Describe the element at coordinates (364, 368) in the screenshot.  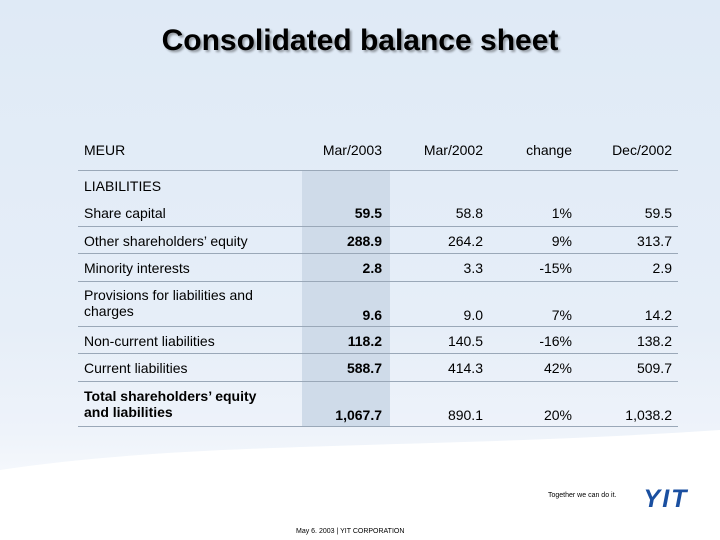
I see `cell-mar2003: 588.7` at that location.